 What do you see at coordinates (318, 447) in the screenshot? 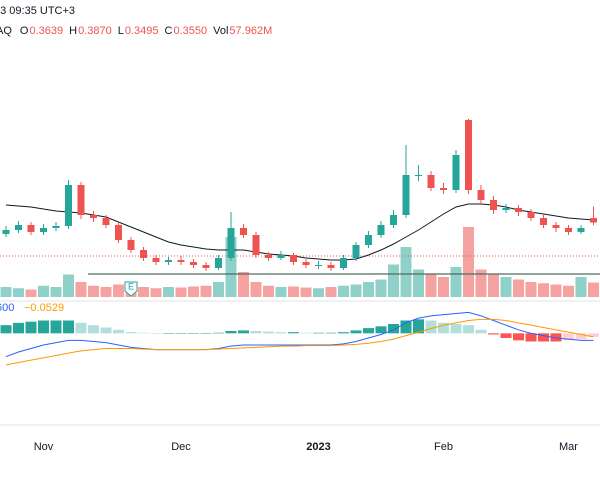
I see `x-tick-label: 2023` at bounding box center [318, 447].